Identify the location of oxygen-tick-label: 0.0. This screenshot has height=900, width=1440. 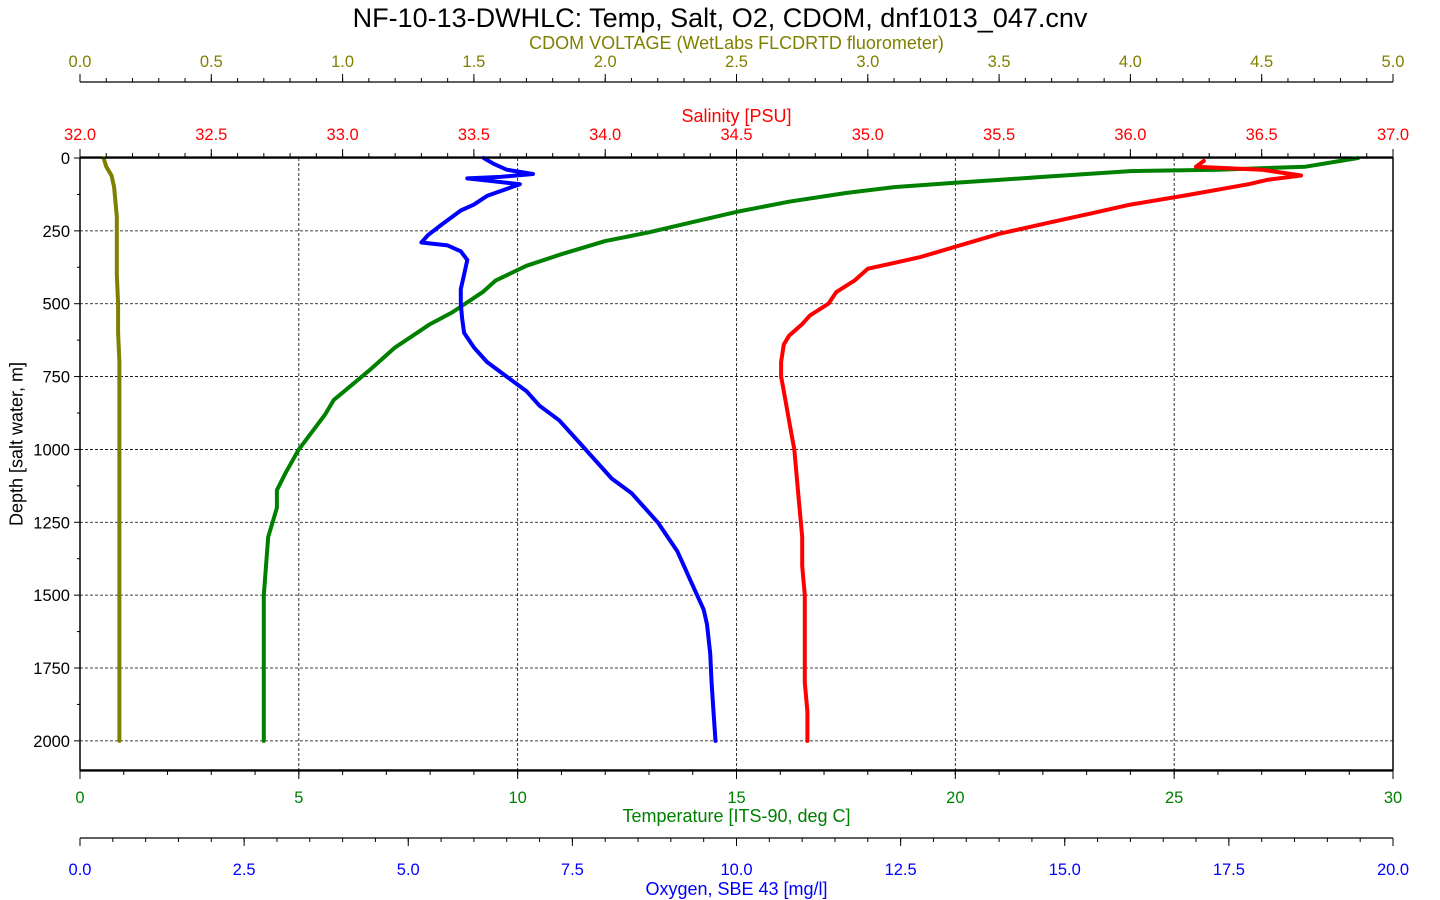
(80, 870).